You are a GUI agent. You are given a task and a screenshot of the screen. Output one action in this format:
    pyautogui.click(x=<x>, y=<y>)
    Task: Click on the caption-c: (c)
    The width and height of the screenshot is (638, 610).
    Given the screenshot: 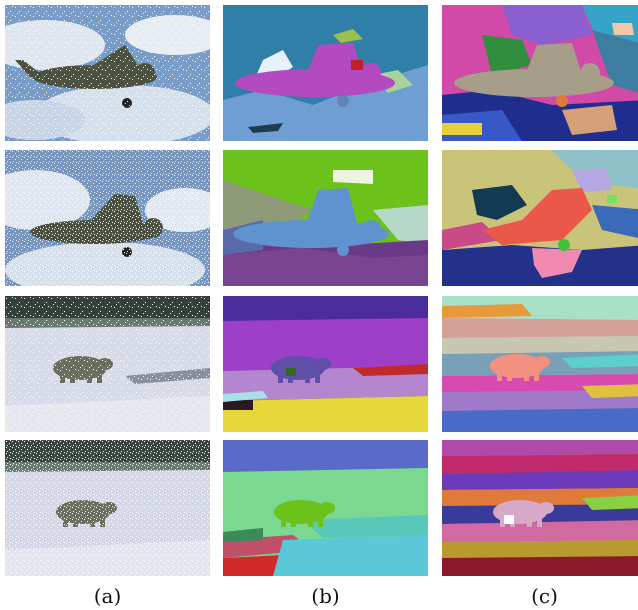 What is the action you would take?
    pyautogui.click(x=544, y=596)
    